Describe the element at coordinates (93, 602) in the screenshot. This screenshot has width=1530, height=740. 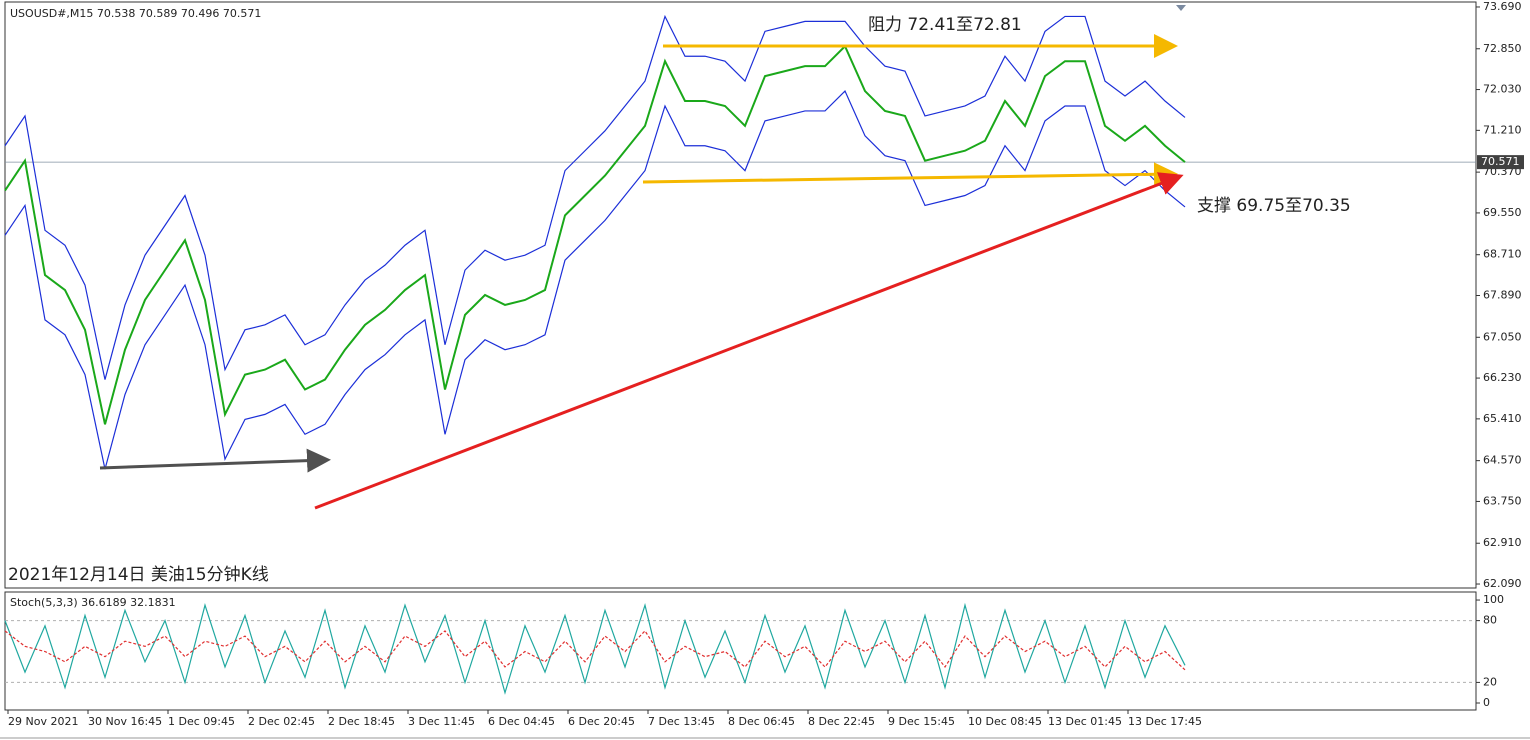
I see `stoch-title: Stoch(5,3,3) 36.6189 32.1831` at that location.